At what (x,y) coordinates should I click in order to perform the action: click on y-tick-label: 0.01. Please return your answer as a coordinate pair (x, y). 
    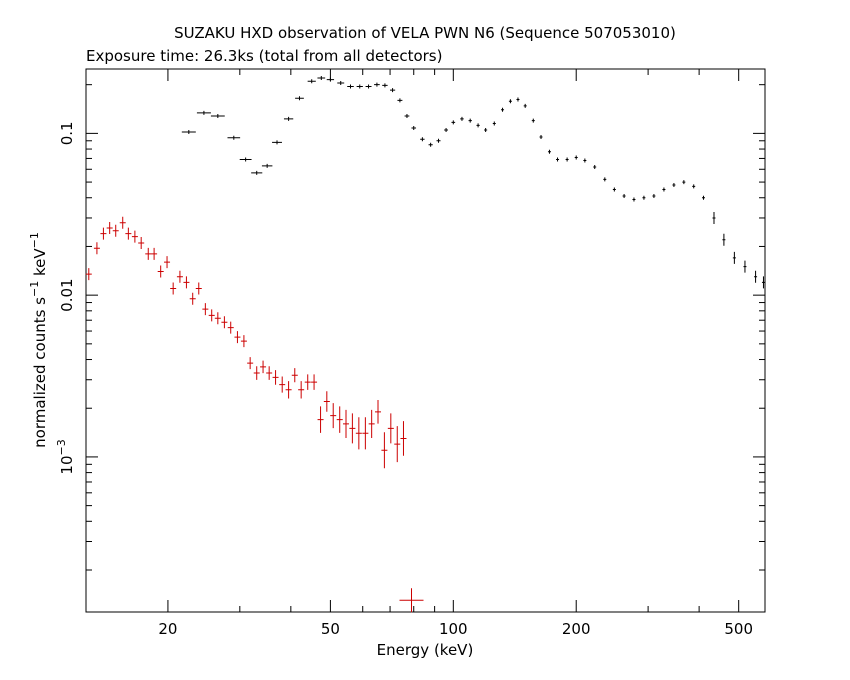
    Looking at the image, I should click on (67, 294).